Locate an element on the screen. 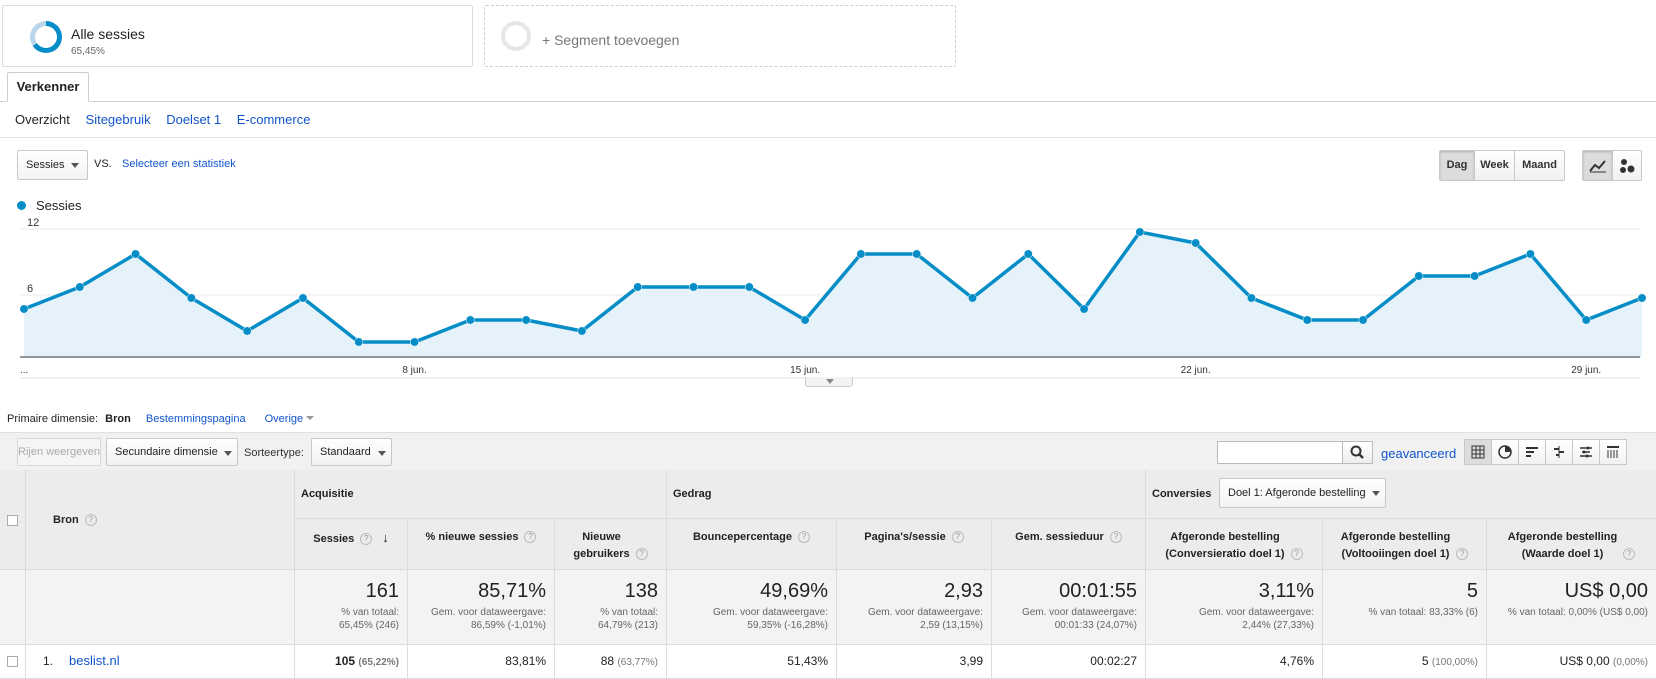  y-tick-label: 12 is located at coordinates (33, 223).